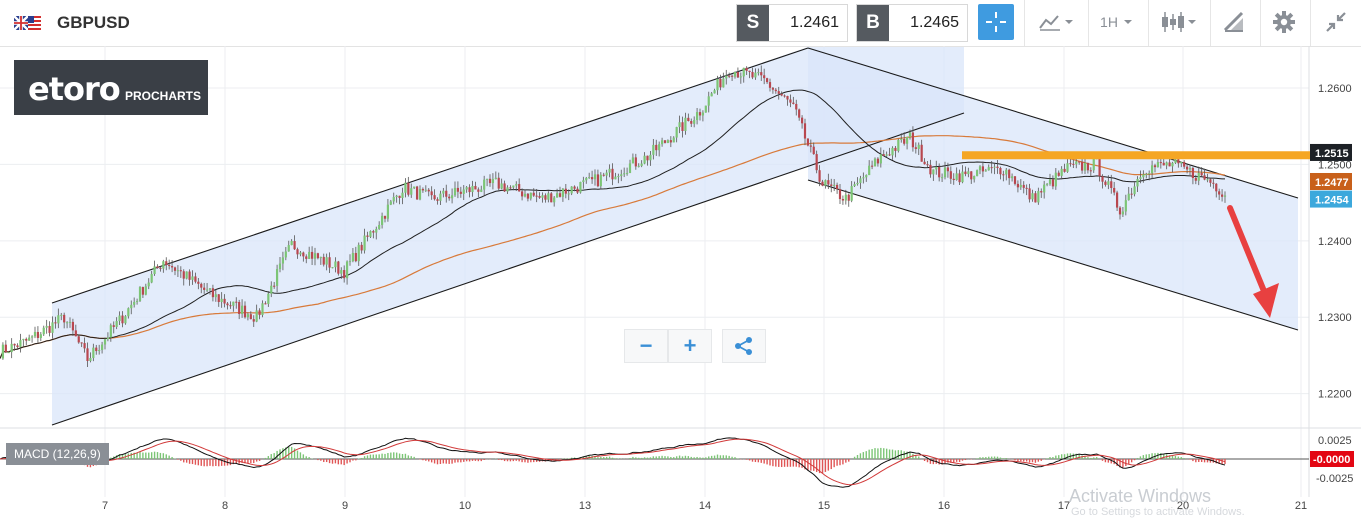 The image size is (1361, 518). I want to click on time-tick-label: 14, so click(705, 506).